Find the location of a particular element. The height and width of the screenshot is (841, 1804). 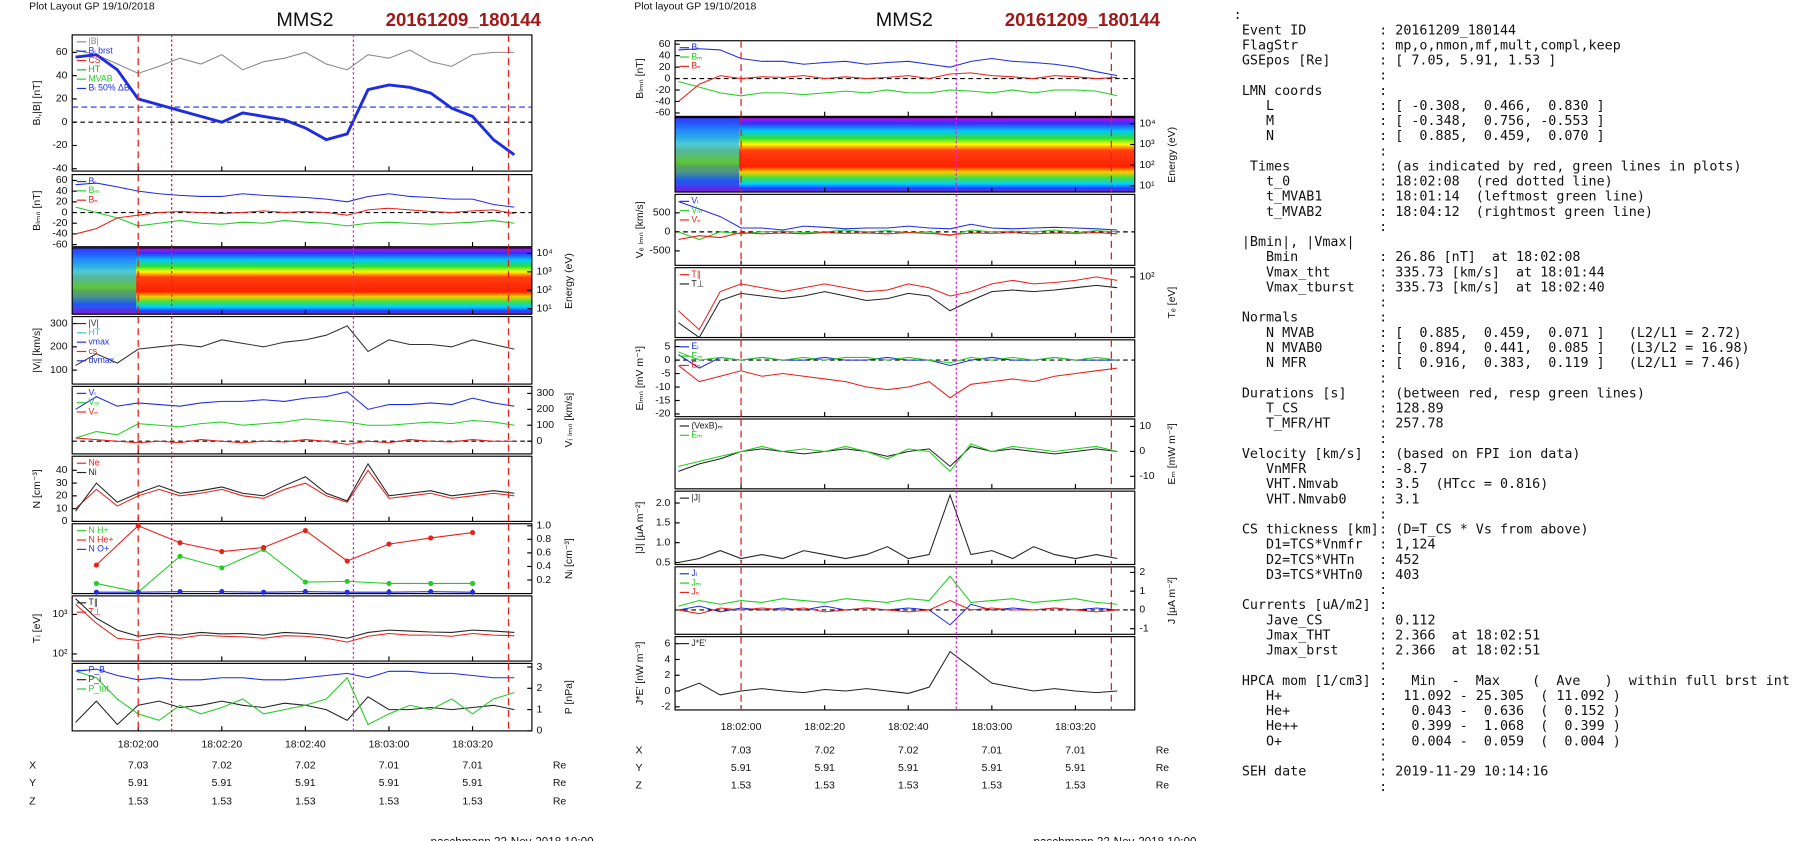

info-value: : [ 0.885, 0.459, 0.070 ] is located at coordinates (1491, 136).